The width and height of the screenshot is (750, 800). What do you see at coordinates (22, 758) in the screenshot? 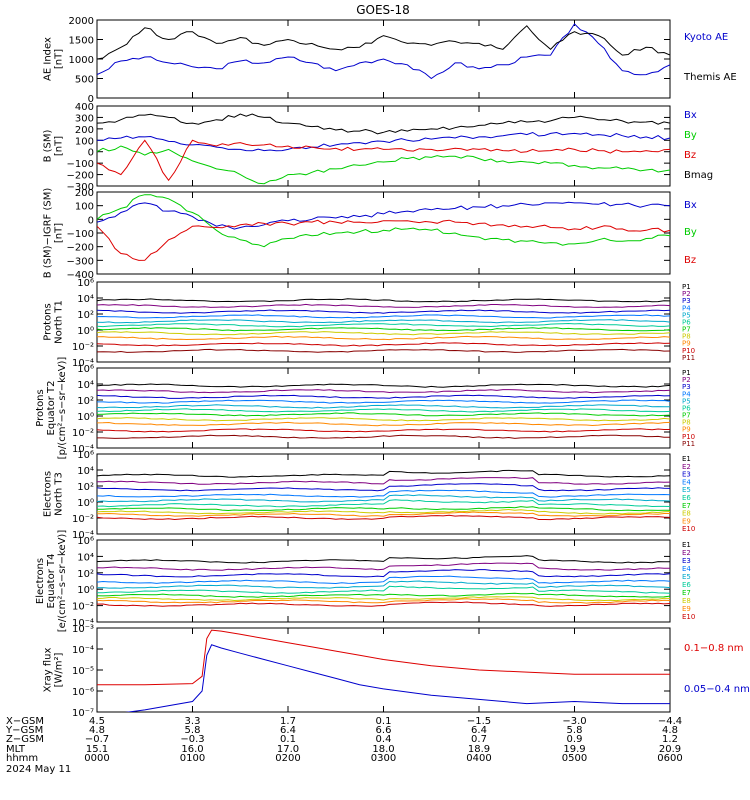
I see `axis-row-label: hhmm` at bounding box center [22, 758].